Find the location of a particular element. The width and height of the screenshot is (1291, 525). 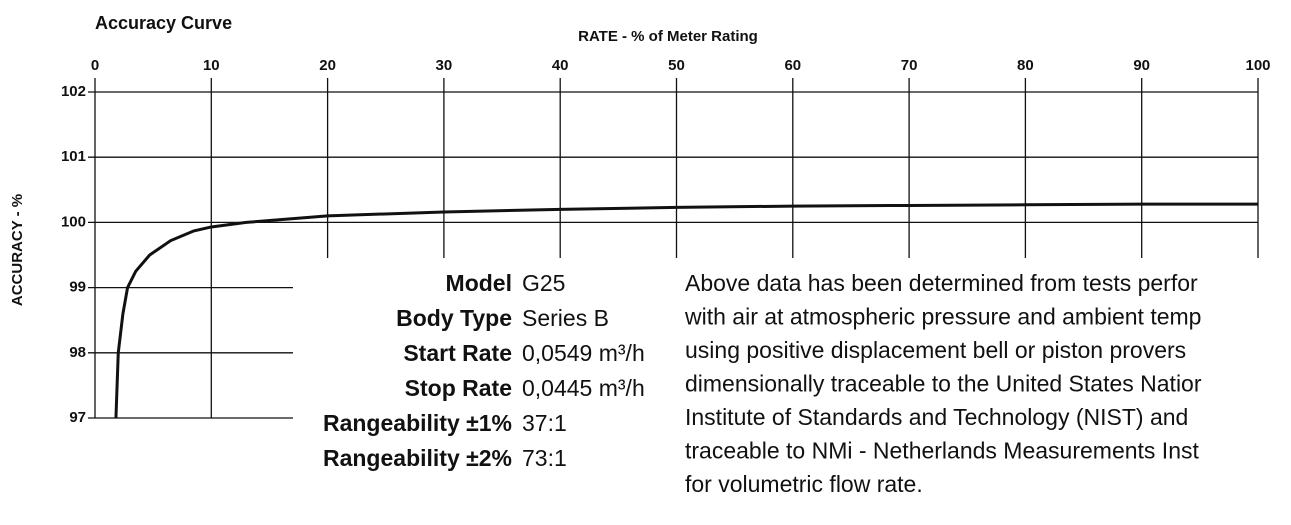

spec-value: 73:1 is located at coordinates (544, 458).